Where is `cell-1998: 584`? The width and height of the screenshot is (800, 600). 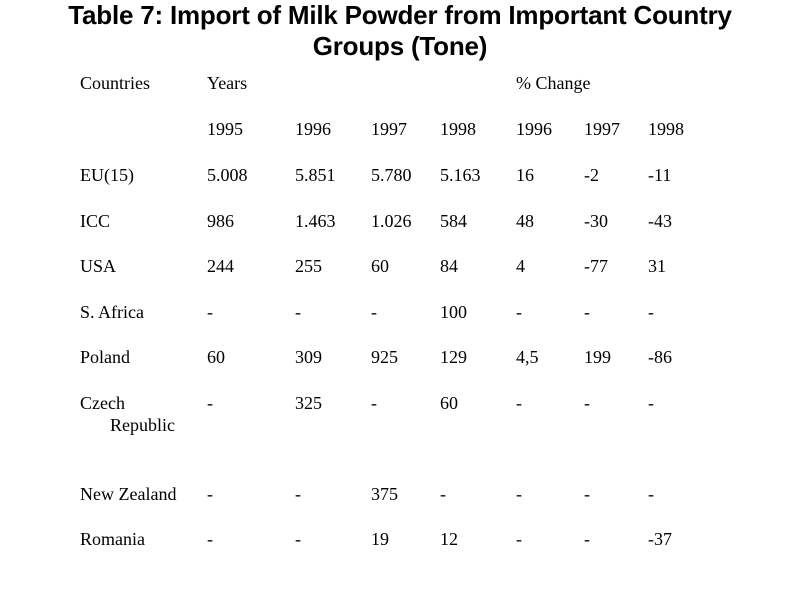
cell-1998: 584 is located at coordinates (453, 221).